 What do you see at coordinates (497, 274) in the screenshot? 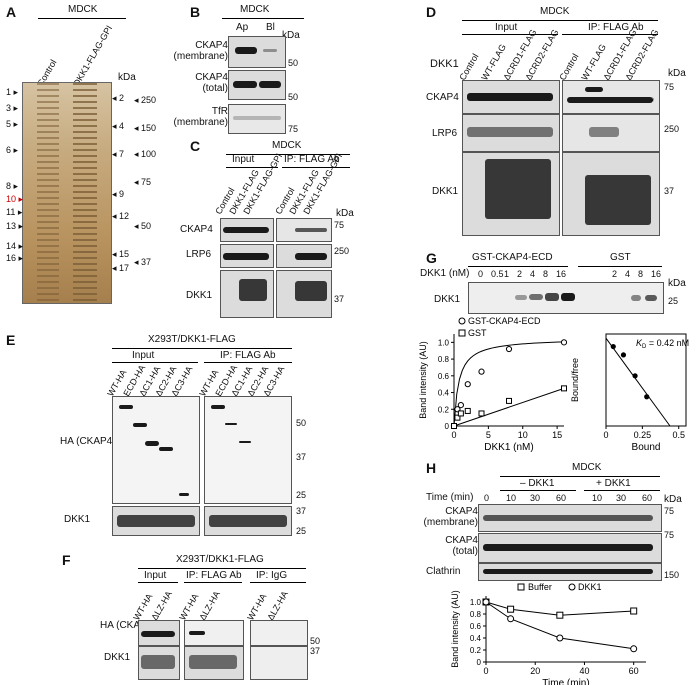
I see `concentration: 0.5` at bounding box center [497, 274].